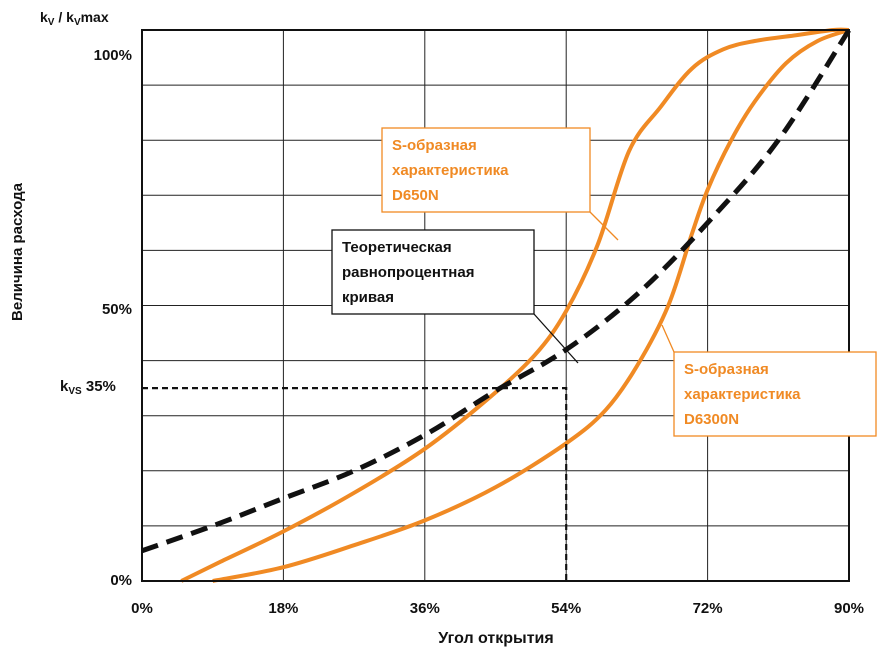 The height and width of the screenshot is (658, 880). Describe the element at coordinates (51, 22) in the screenshot. I see `y-top-label-sub1: V` at that location.